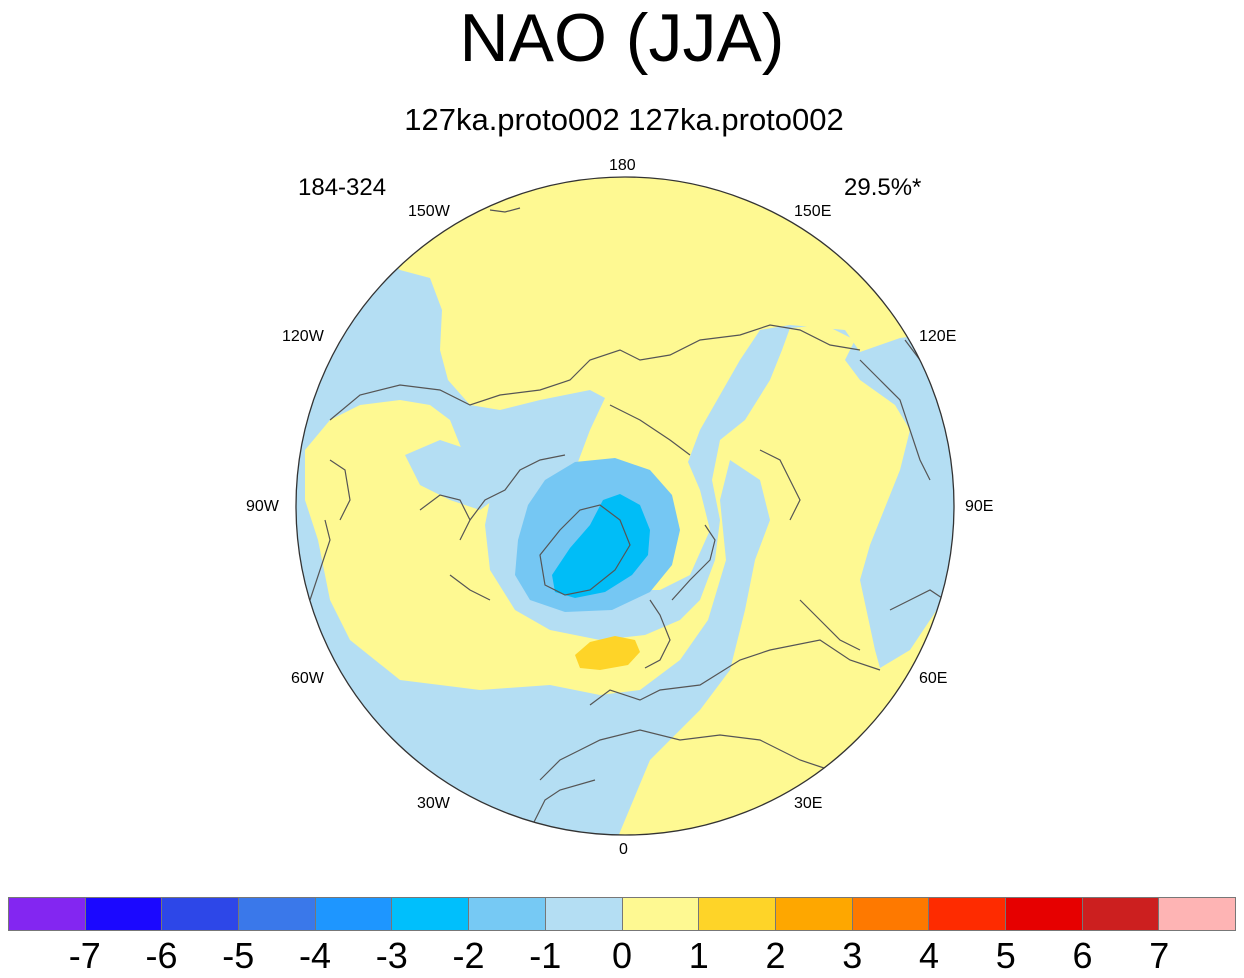 The height and width of the screenshot is (978, 1244). What do you see at coordinates (813, 211) in the screenshot?
I see `lon-label-150e: 150E` at bounding box center [813, 211].